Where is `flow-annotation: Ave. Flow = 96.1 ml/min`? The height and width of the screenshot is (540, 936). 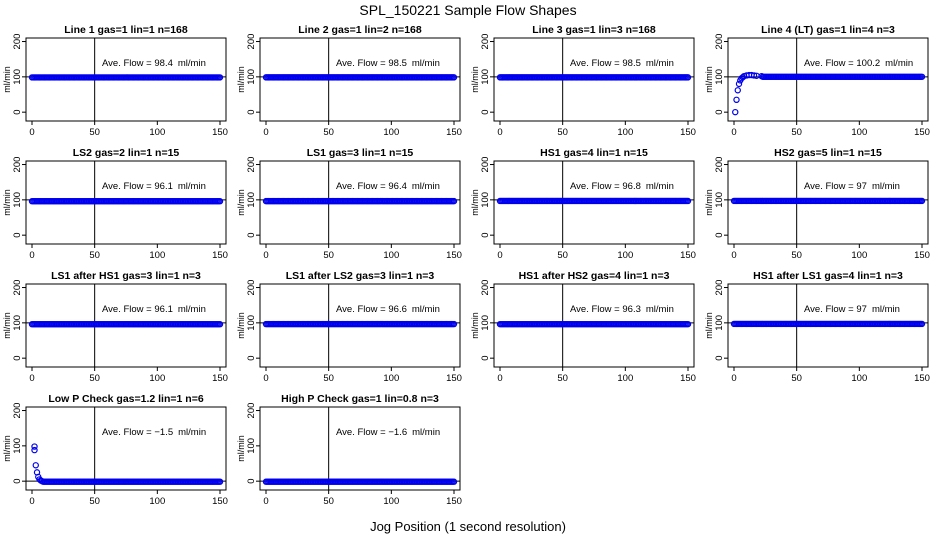 flow-annotation: Ave. Flow = 96.1 ml/min is located at coordinates (154, 309).